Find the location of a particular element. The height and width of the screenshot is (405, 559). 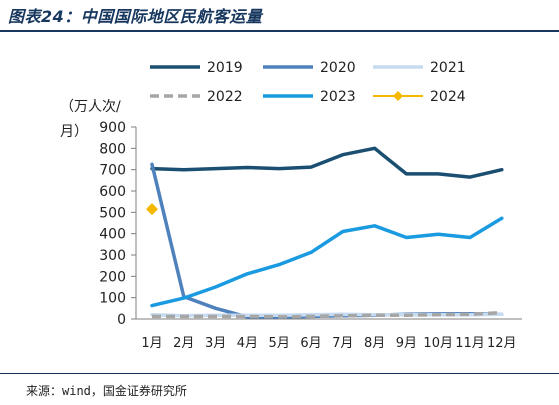

legend-marker is located at coordinates (398, 96).